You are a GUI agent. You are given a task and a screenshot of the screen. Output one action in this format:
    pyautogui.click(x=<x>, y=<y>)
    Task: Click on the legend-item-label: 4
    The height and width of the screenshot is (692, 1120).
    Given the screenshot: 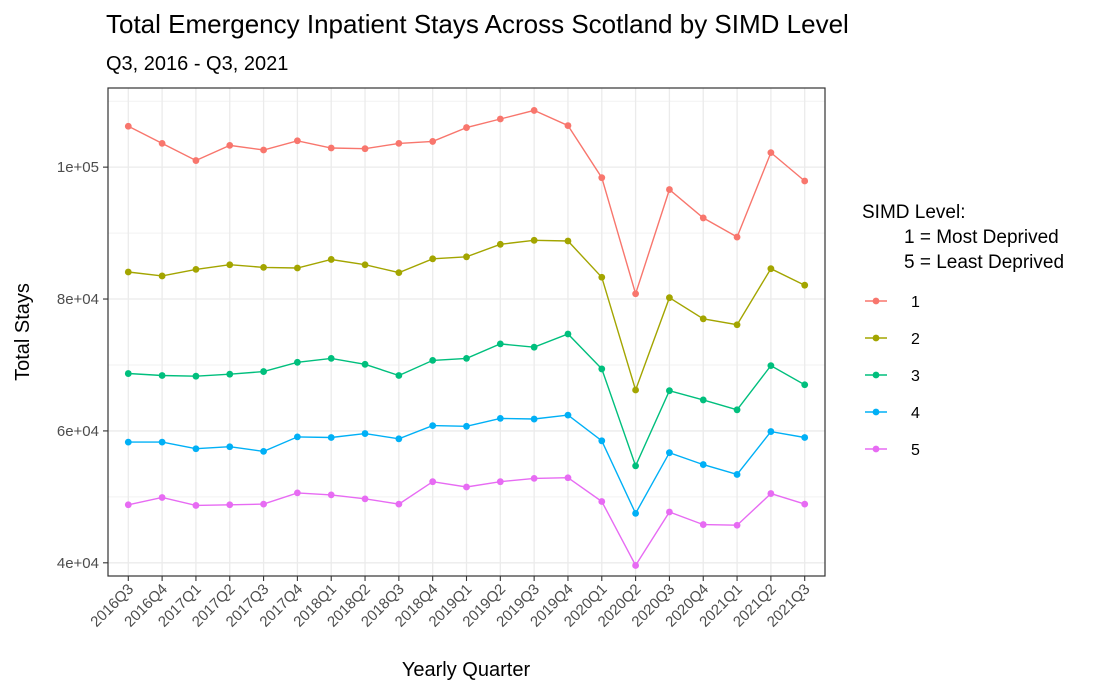 What is the action you would take?
    pyautogui.click(x=915, y=413)
    